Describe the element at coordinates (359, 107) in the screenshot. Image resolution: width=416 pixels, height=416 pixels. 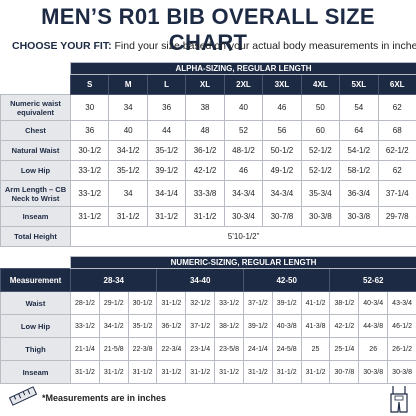
I see `cell: 54` at that location.